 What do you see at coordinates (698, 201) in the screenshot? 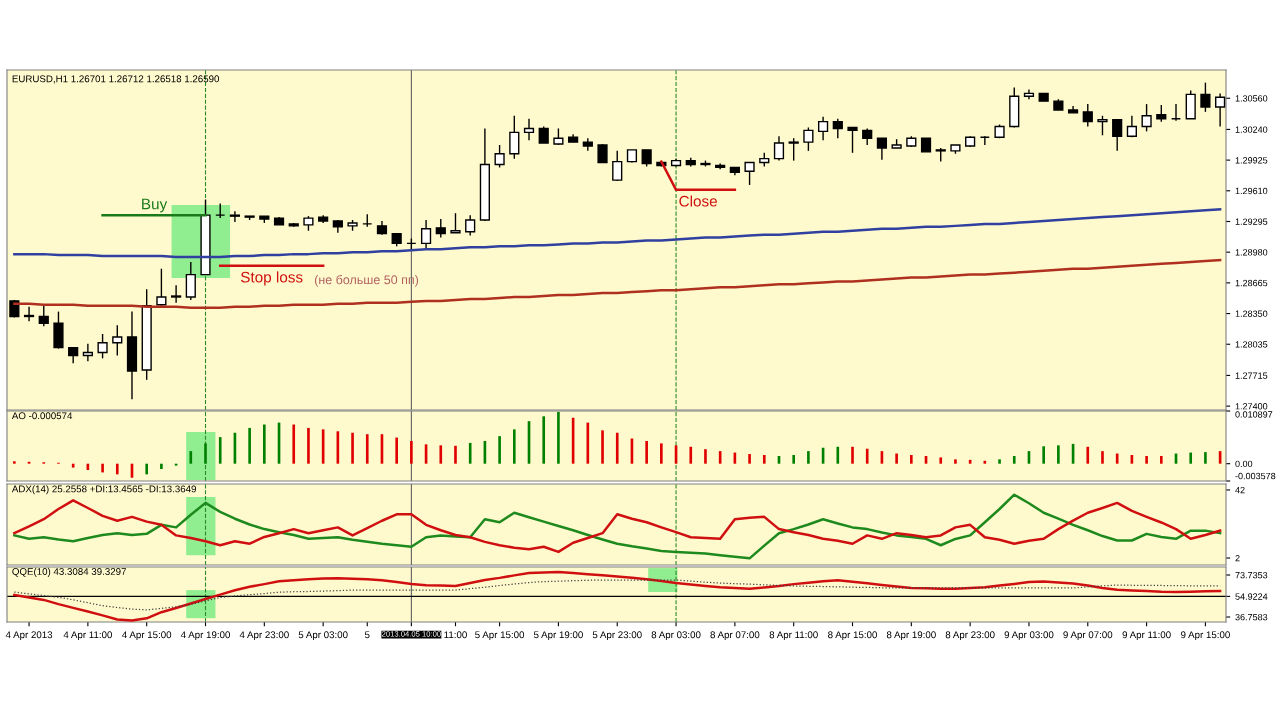
I see `series-label: Close` at bounding box center [698, 201].